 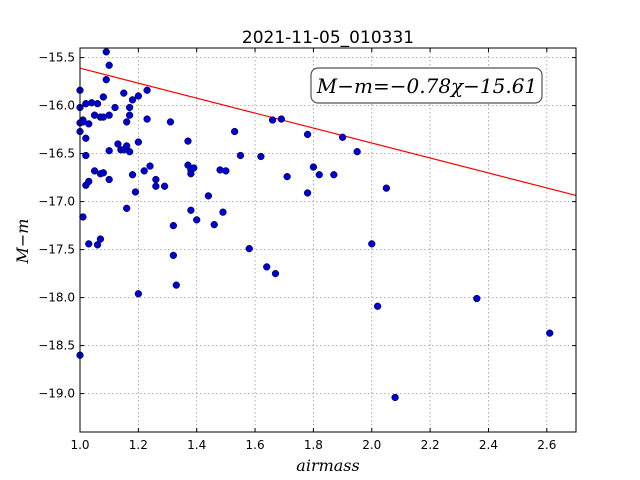 I want to click on equation-annotation: M−m=−0.78χ−15.61, so click(x=426, y=85).